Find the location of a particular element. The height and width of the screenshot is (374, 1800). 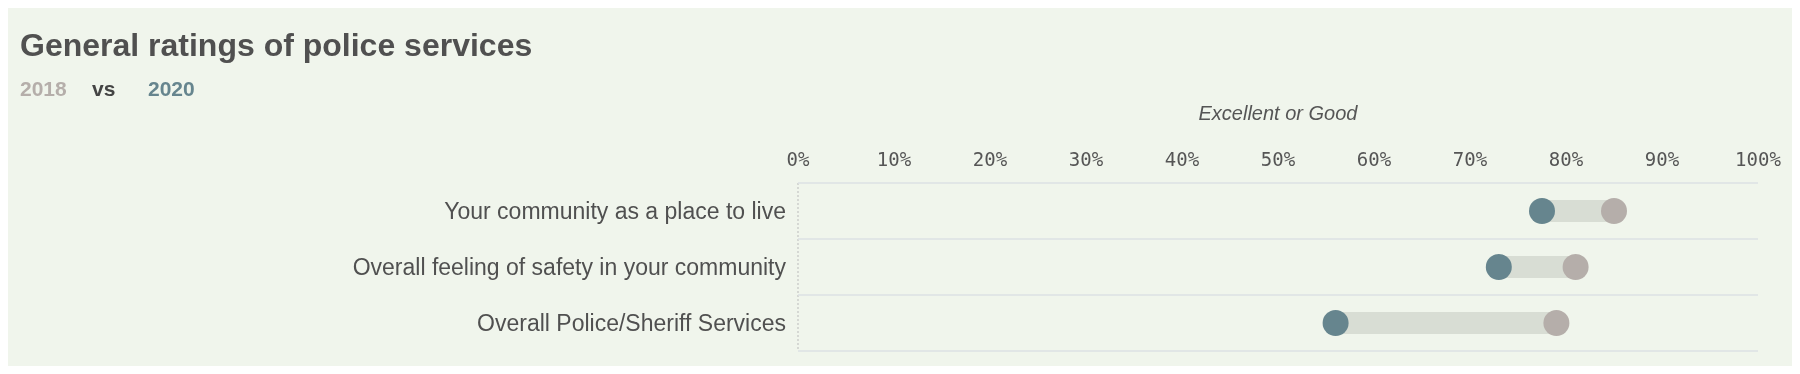

x-tick-label: 20% is located at coordinates (990, 159).